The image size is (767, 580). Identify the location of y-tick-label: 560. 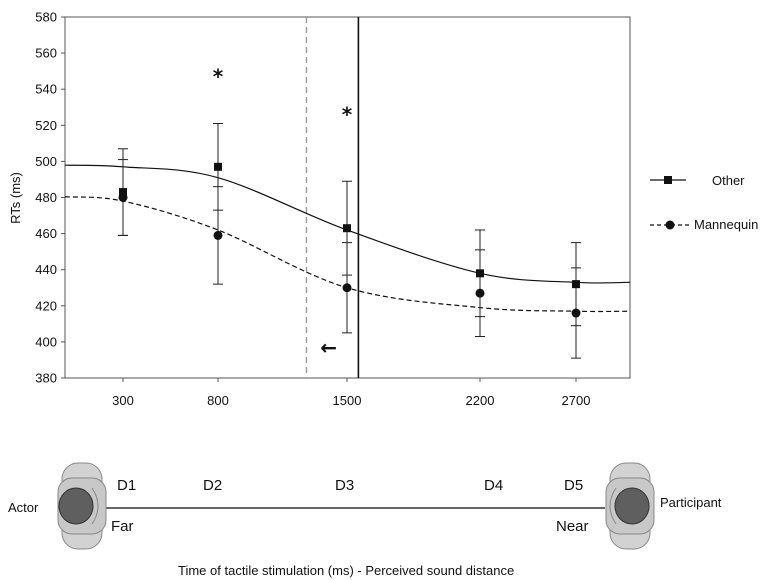
(46, 53).